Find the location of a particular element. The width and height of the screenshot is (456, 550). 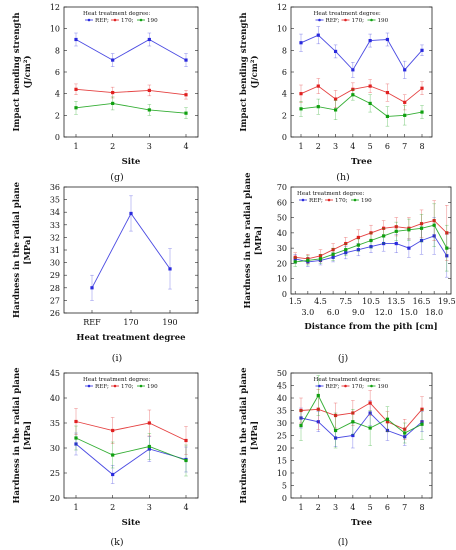

panel-caption: (h) is located at coordinates (343, 177).